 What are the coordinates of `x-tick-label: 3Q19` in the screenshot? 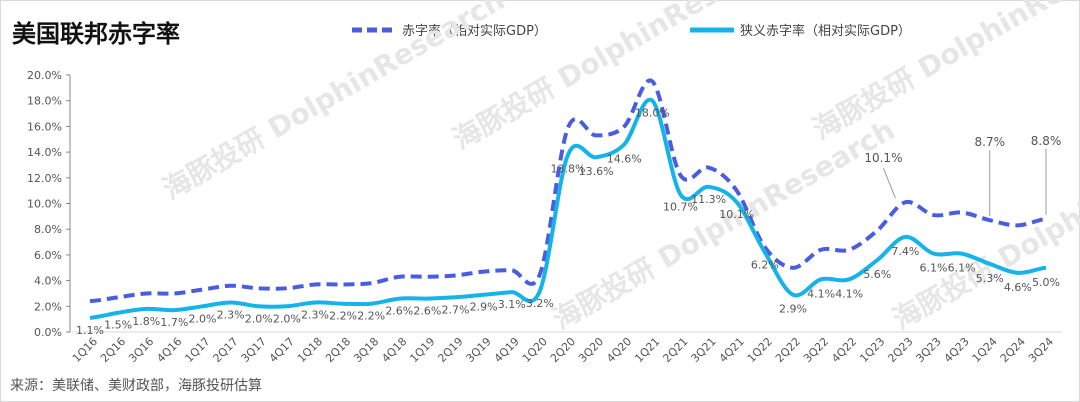 It's located at (479, 350).